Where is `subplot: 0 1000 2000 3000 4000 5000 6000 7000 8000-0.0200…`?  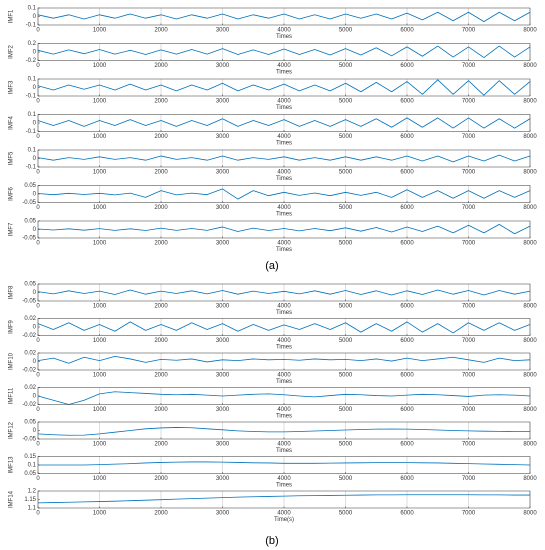 subplot: 0 1000 2000 3000 4000 5000 6000 7000 8000-0.0200… is located at coordinates (273, 402).